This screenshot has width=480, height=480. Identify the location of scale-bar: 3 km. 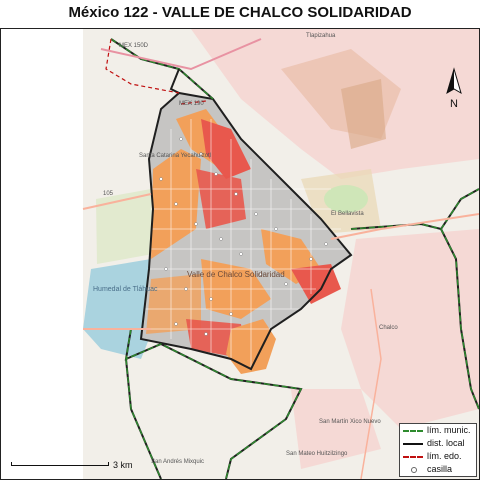
(81, 462).